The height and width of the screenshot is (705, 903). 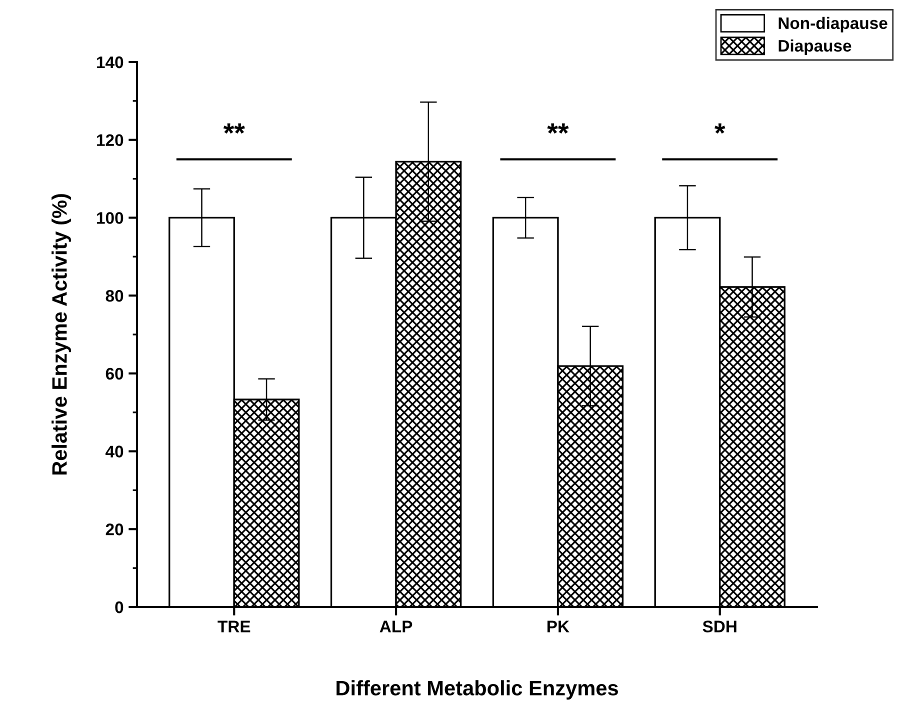 What do you see at coordinates (115, 452) in the screenshot?
I see `y-tick-label: 40` at bounding box center [115, 452].